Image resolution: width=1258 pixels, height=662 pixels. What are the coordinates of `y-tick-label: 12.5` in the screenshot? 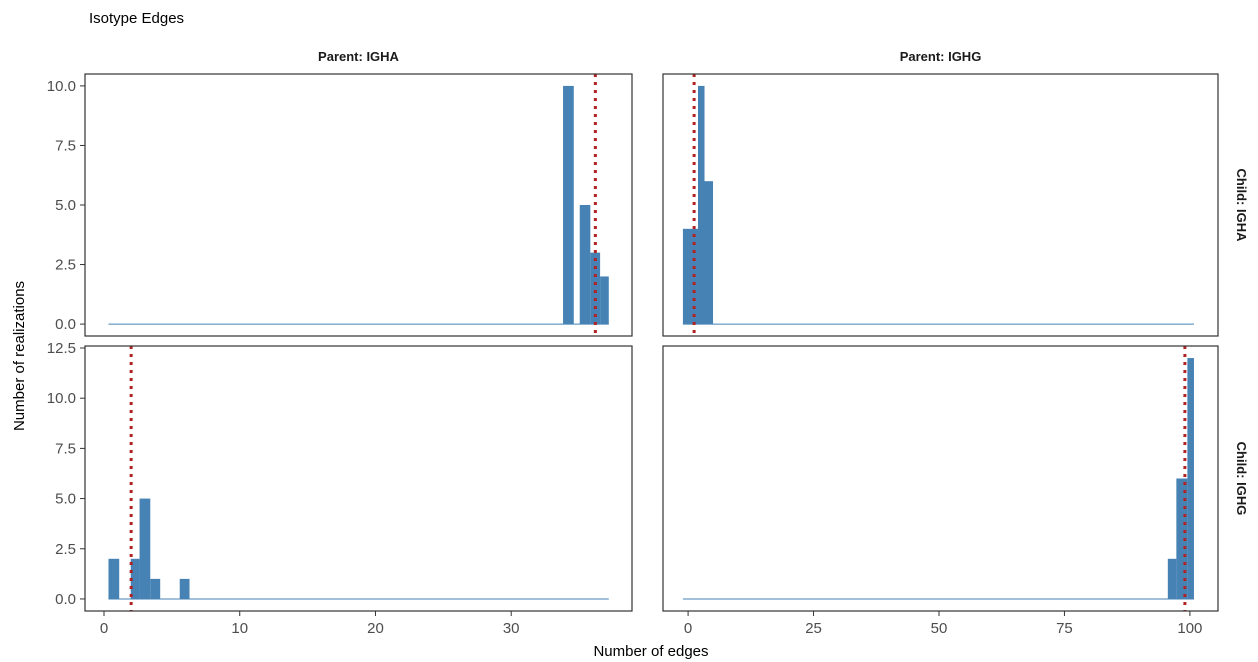 It's located at (61, 348).